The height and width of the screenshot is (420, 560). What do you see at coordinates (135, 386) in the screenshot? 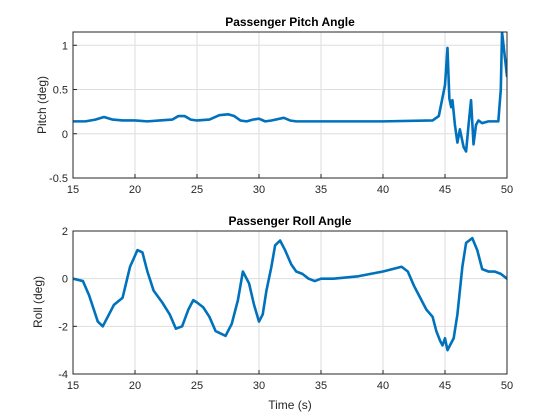
I see `roll-x-tick-label: 20` at bounding box center [135, 386].